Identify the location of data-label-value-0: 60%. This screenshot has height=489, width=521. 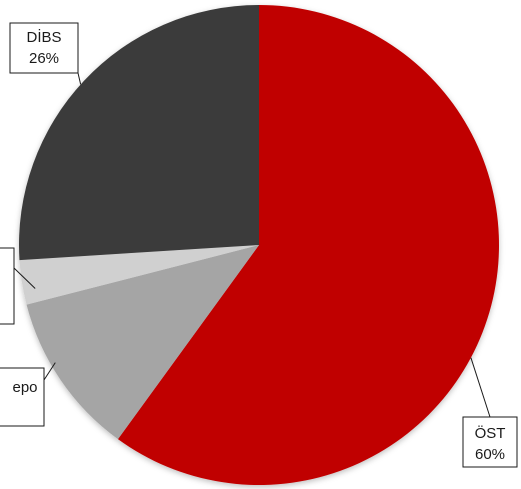
(490, 454).